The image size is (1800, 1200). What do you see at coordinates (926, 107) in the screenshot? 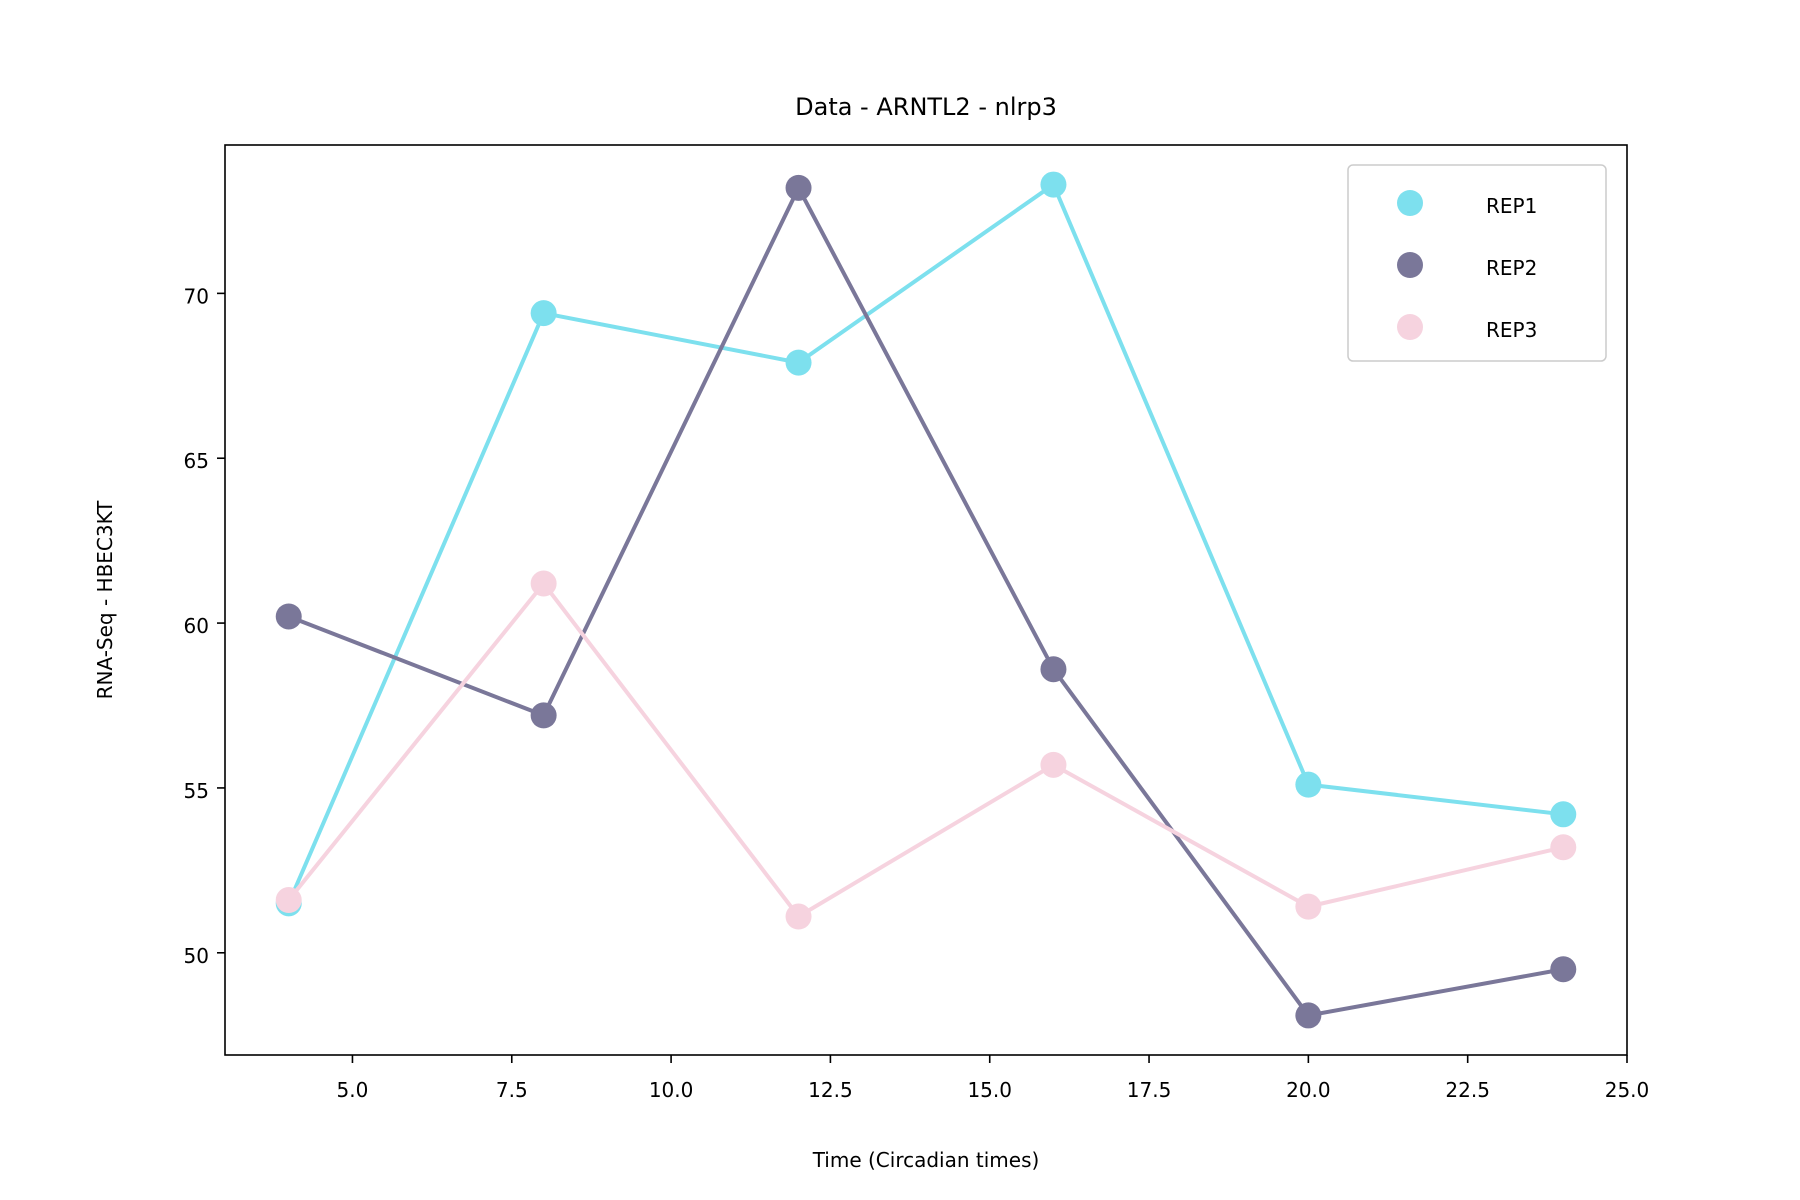
I see `chart-title: Data - ARNTL2 - nlrp3` at bounding box center [926, 107].